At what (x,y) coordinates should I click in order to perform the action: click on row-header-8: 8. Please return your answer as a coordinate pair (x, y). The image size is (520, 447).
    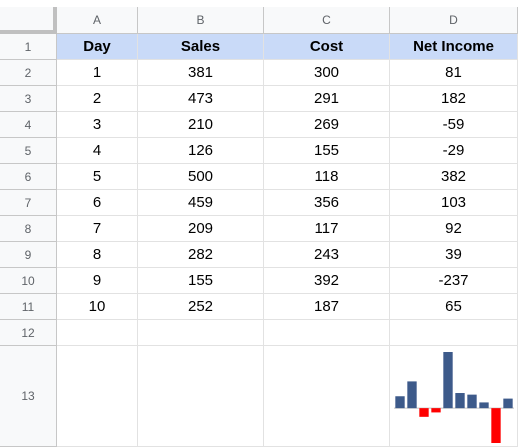
    Looking at the image, I should click on (28, 229).